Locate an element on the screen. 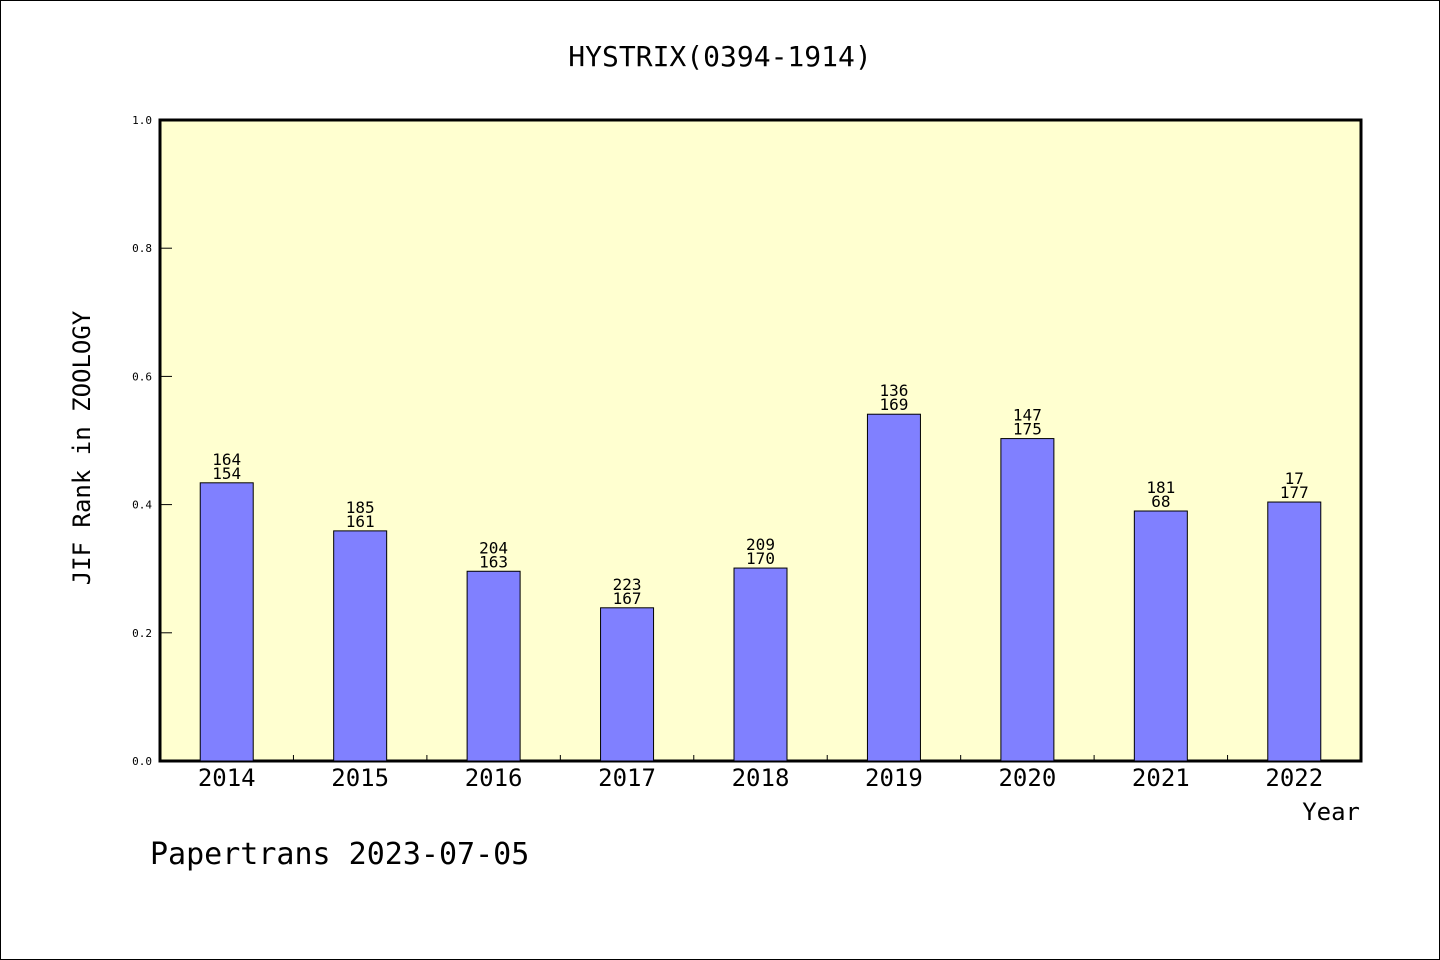 This screenshot has height=960, width=1440. x-tick-label: 2017 is located at coordinates (627, 778).